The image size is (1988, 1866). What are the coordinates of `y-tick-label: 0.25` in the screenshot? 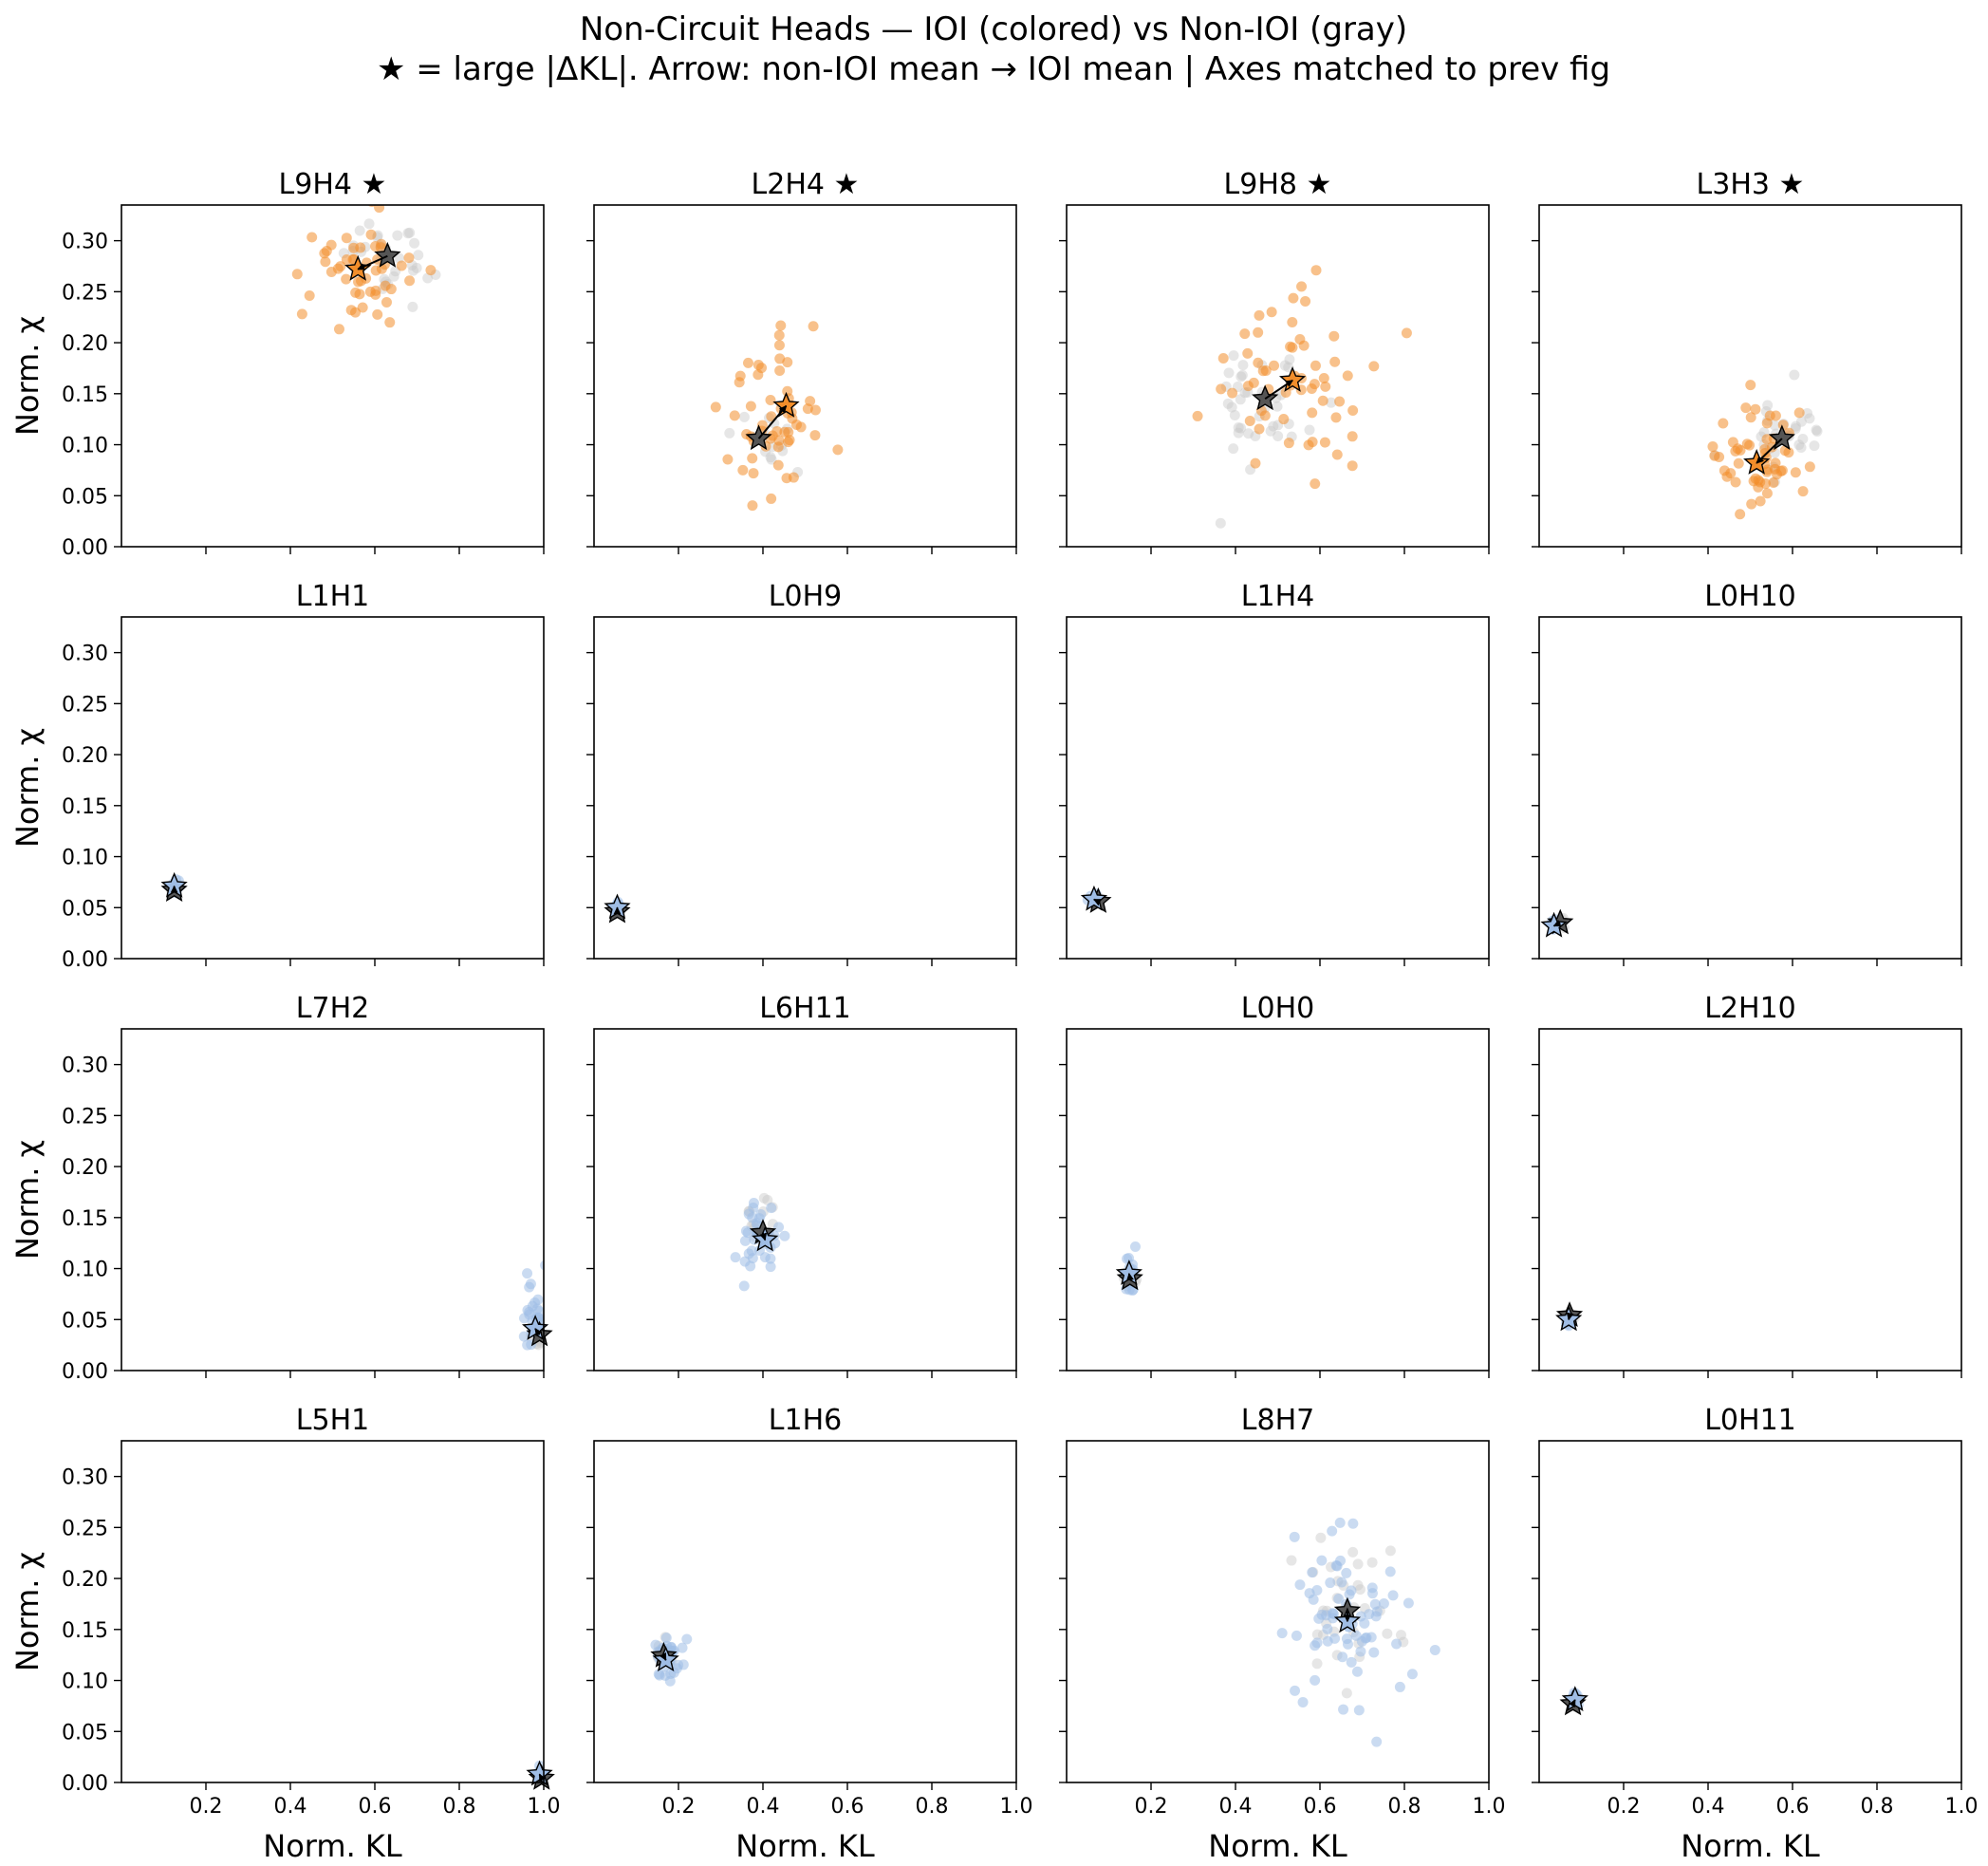 It's located at (85, 1529).